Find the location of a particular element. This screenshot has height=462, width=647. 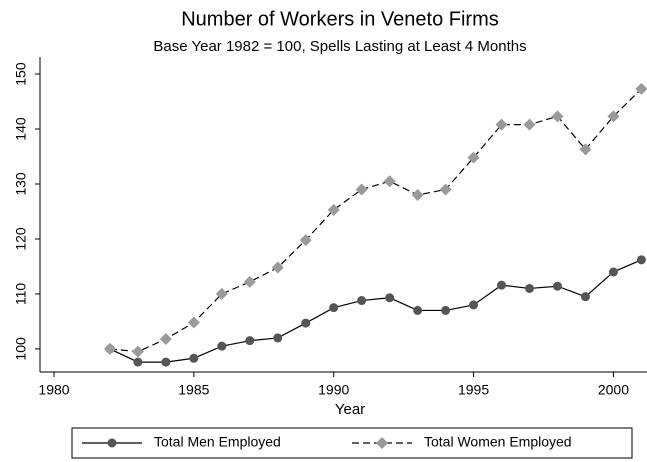

x-tick-label: 1995 is located at coordinates (473, 390).